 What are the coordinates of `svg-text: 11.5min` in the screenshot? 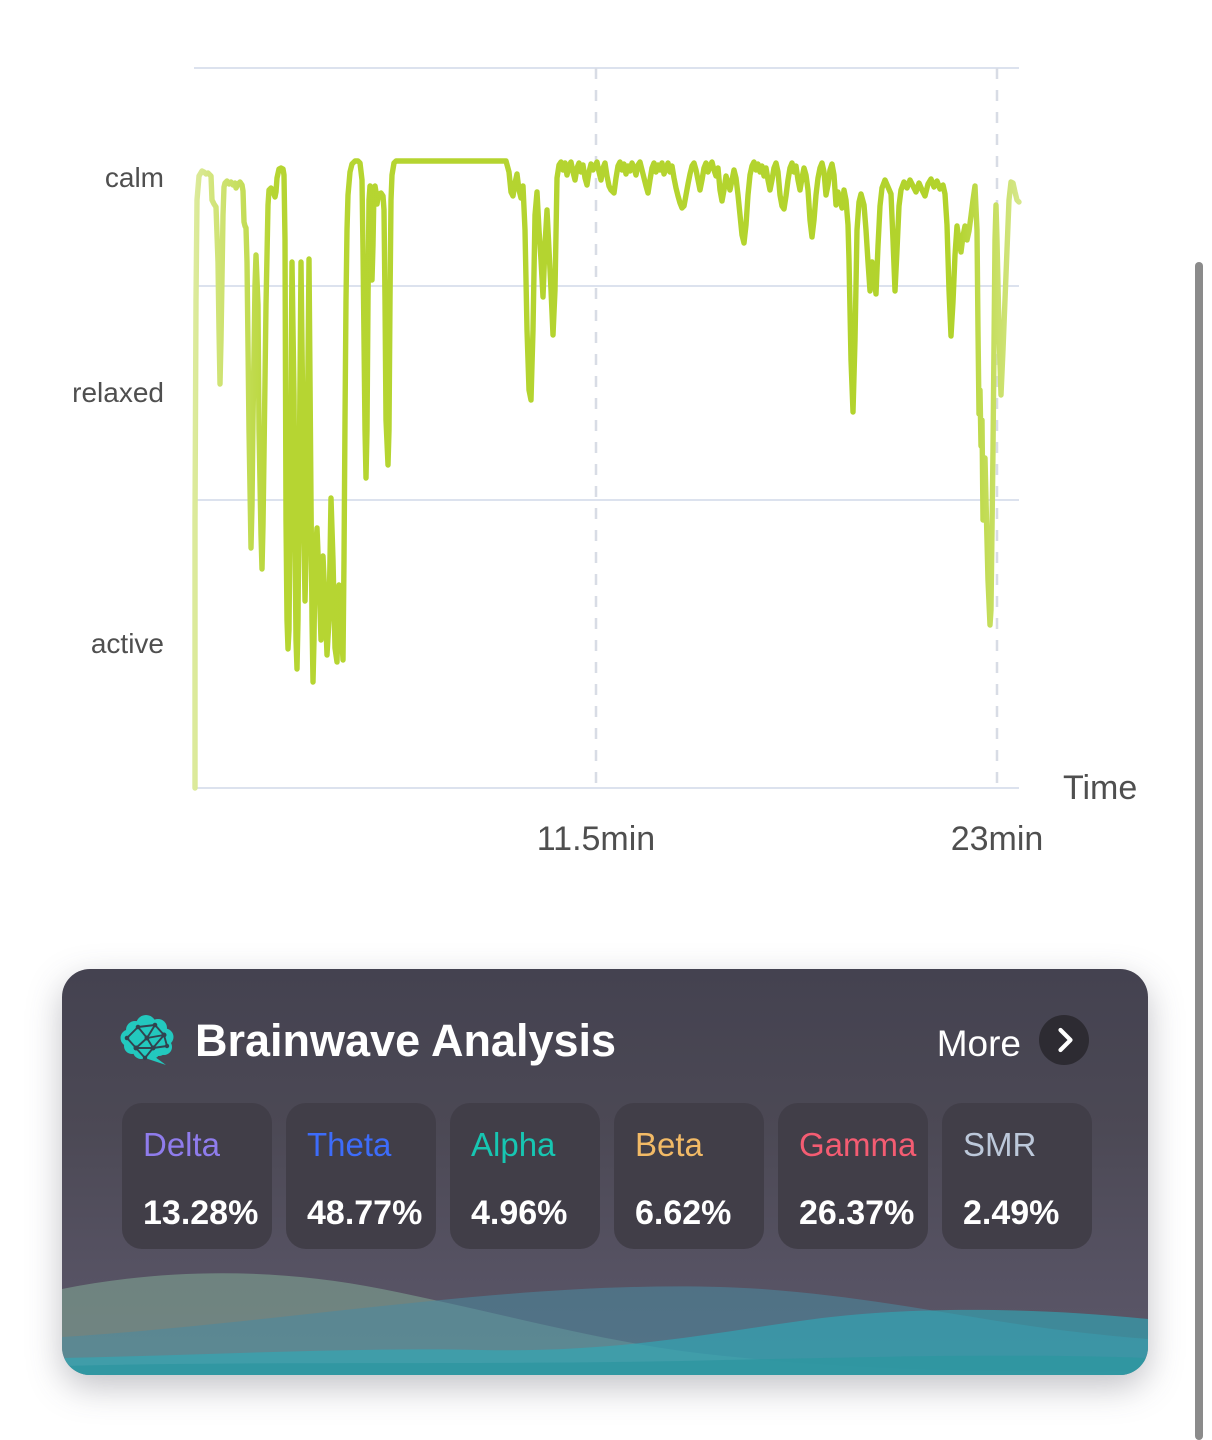 It's located at (596, 839).